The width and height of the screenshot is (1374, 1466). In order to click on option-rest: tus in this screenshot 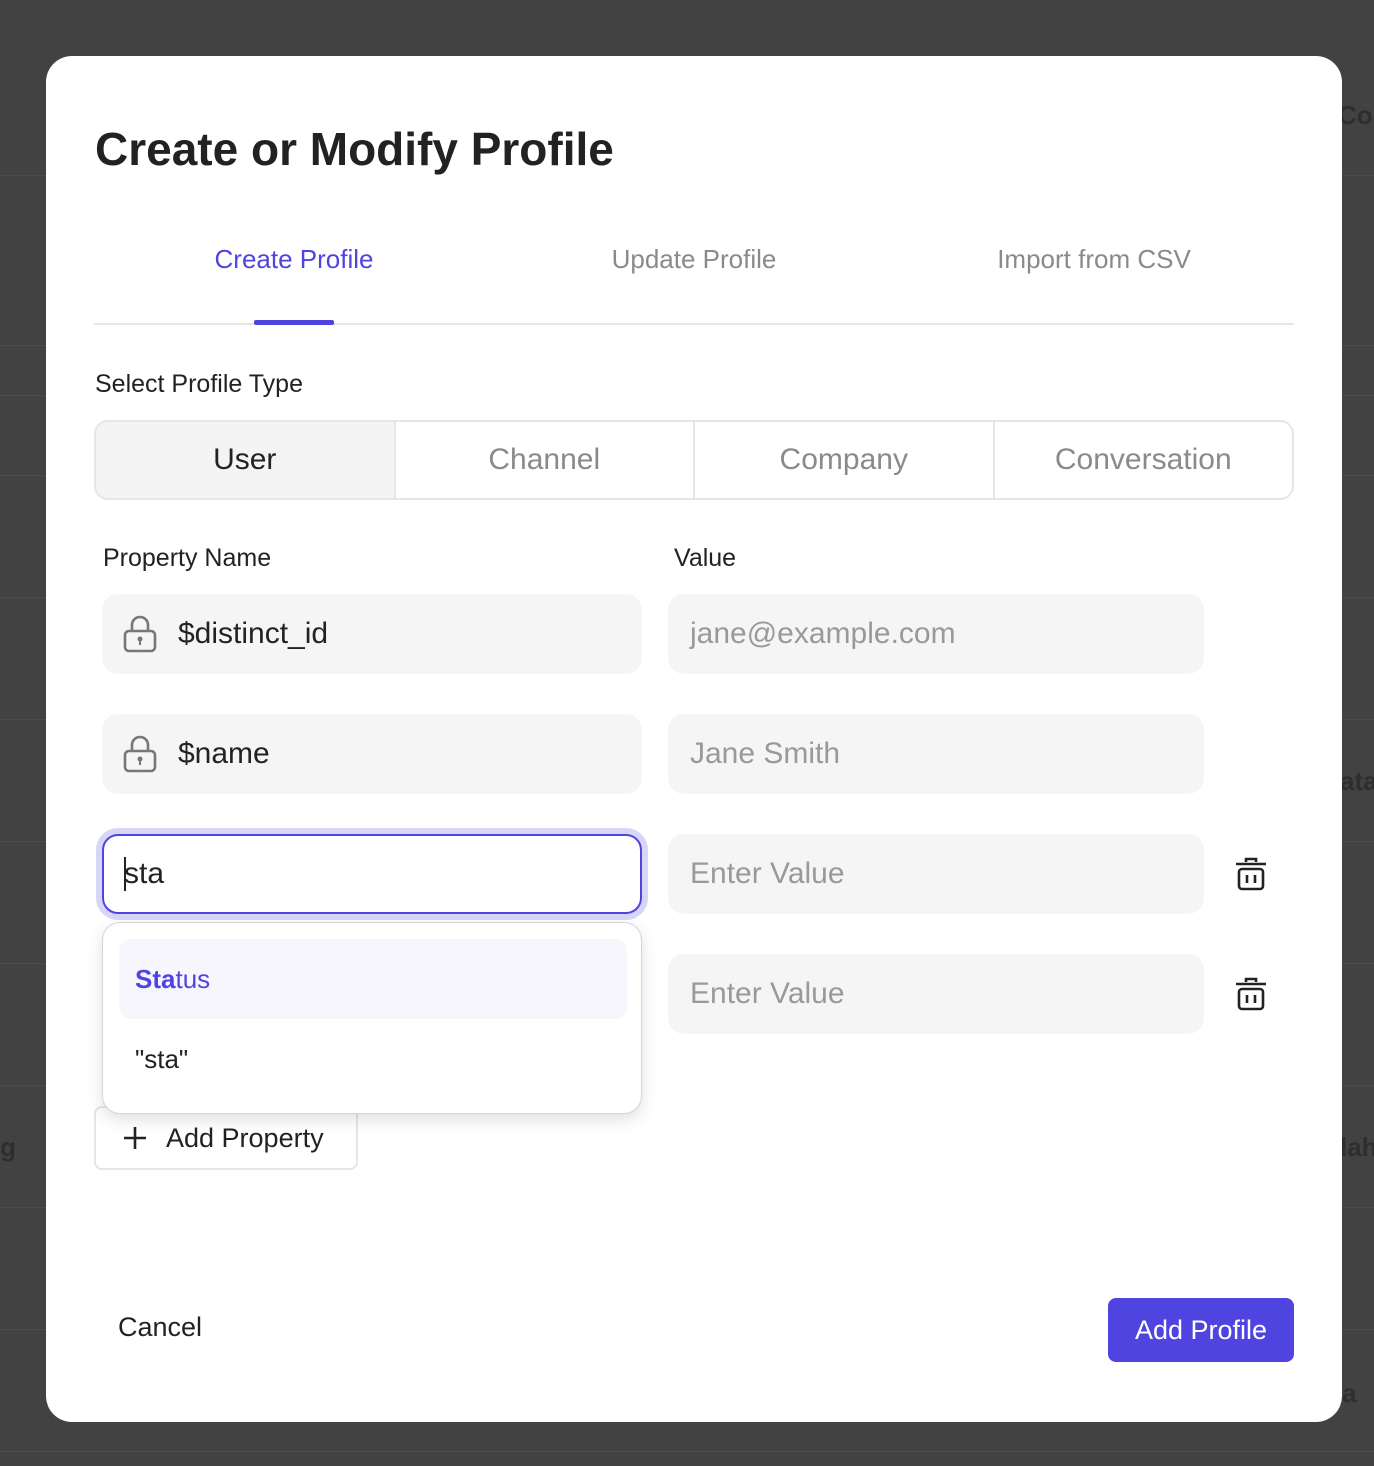, I will do `click(193, 978)`.